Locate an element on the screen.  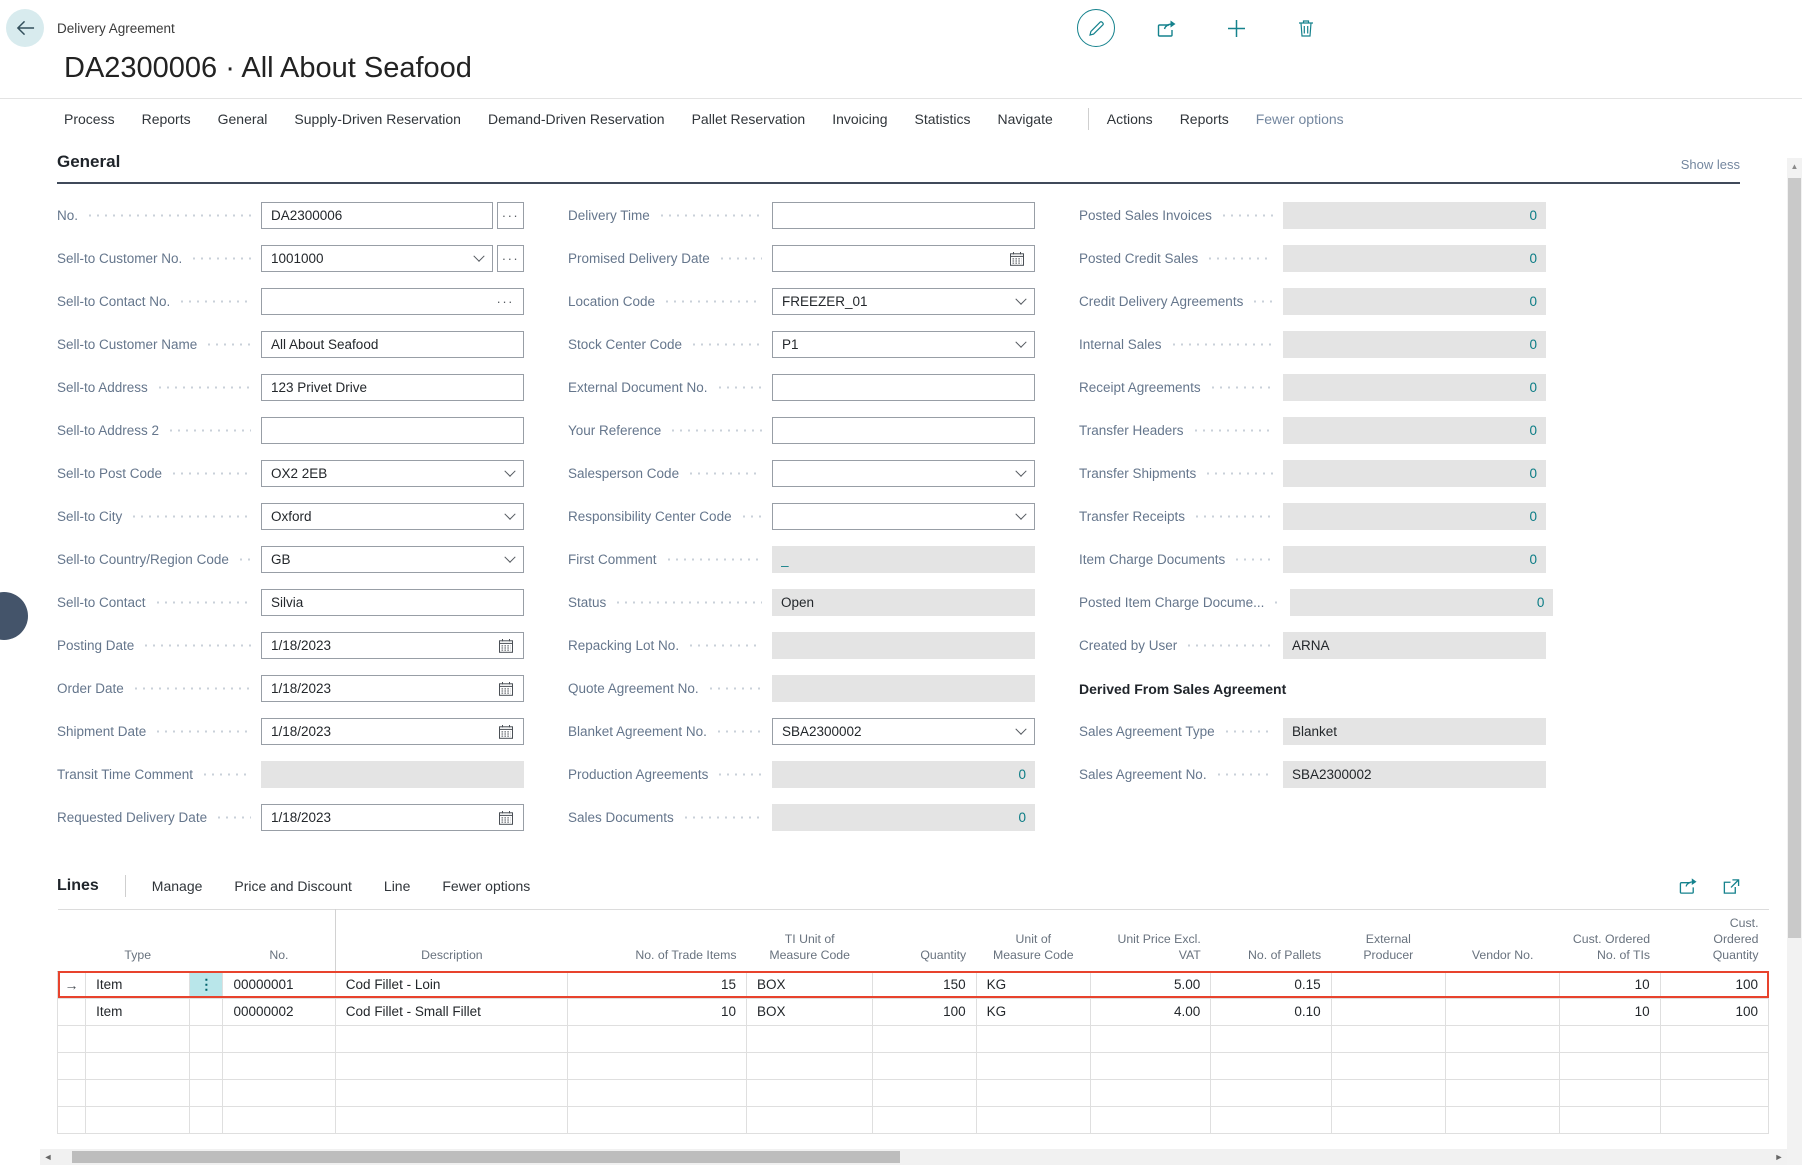
input-blanket-agreement-no: SBA2300002 is located at coordinates (903, 731).